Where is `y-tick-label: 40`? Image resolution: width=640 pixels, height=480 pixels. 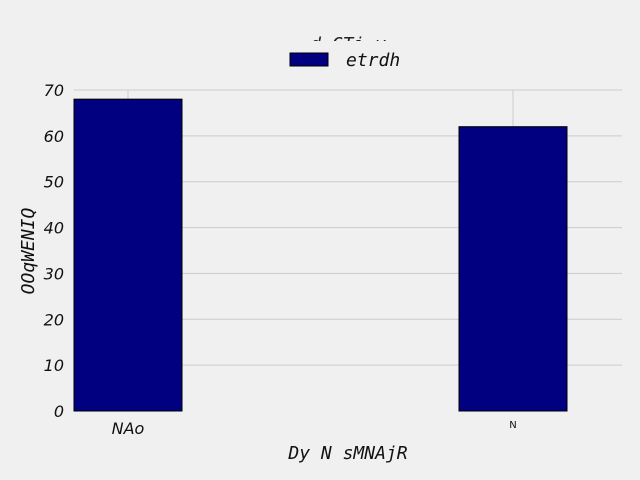
y-tick-label: 40 is located at coordinates (54, 228).